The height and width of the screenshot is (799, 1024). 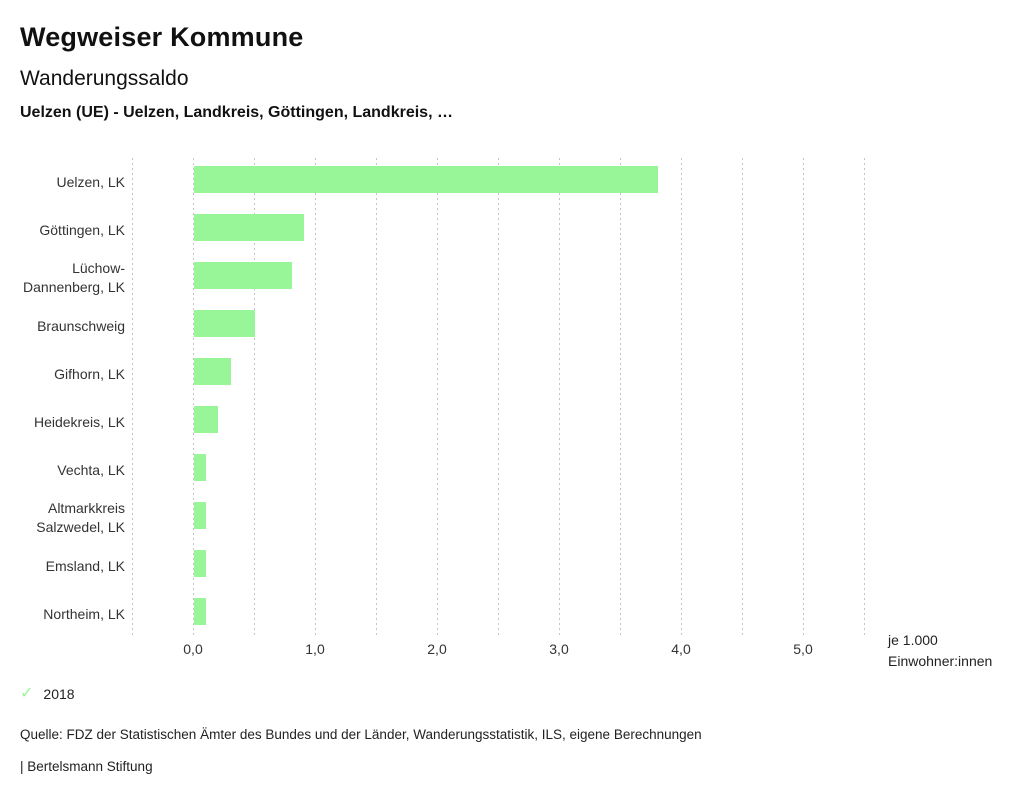 What do you see at coordinates (559, 649) in the screenshot?
I see `x-tick-label: 3,0` at bounding box center [559, 649].